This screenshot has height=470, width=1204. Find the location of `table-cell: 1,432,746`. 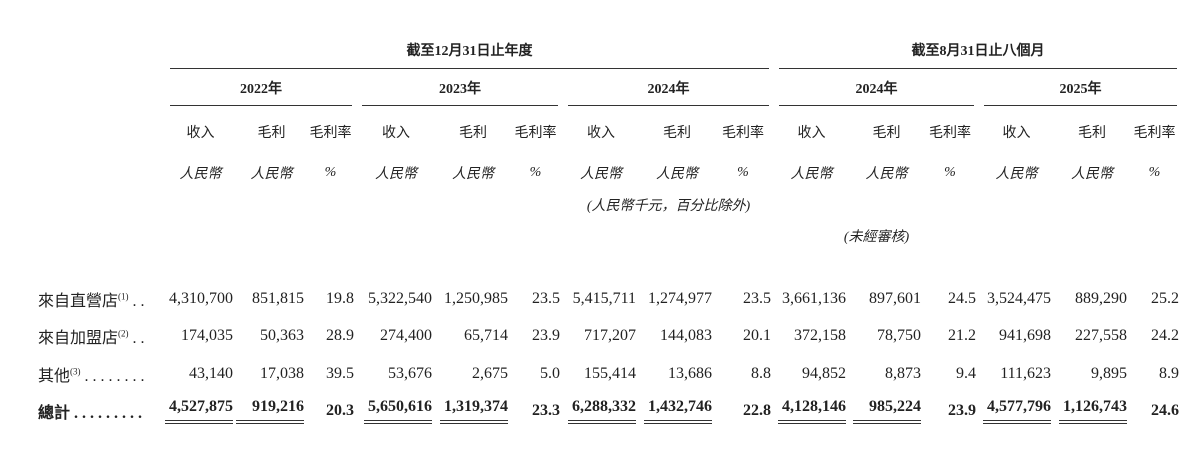

table-cell: 1,432,746 is located at coordinates (677, 412).